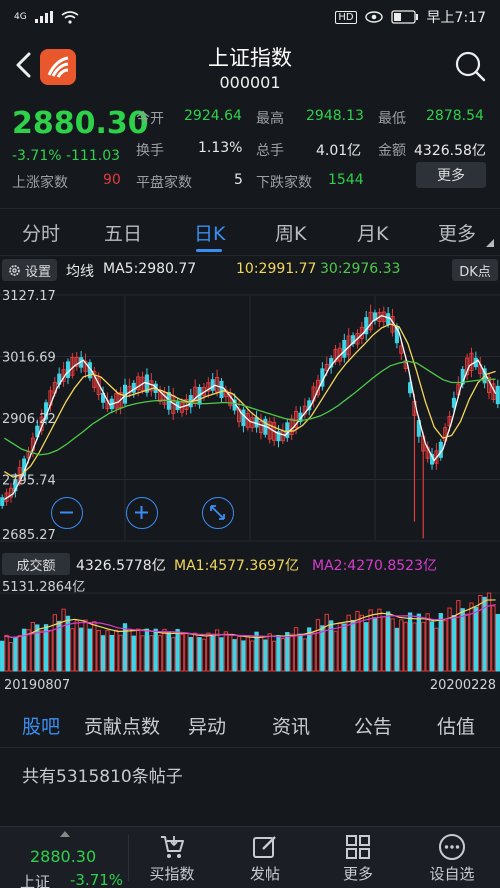 The height and width of the screenshot is (888, 500). I want to click on post-count: 共有5315810条帖子, so click(102, 777).